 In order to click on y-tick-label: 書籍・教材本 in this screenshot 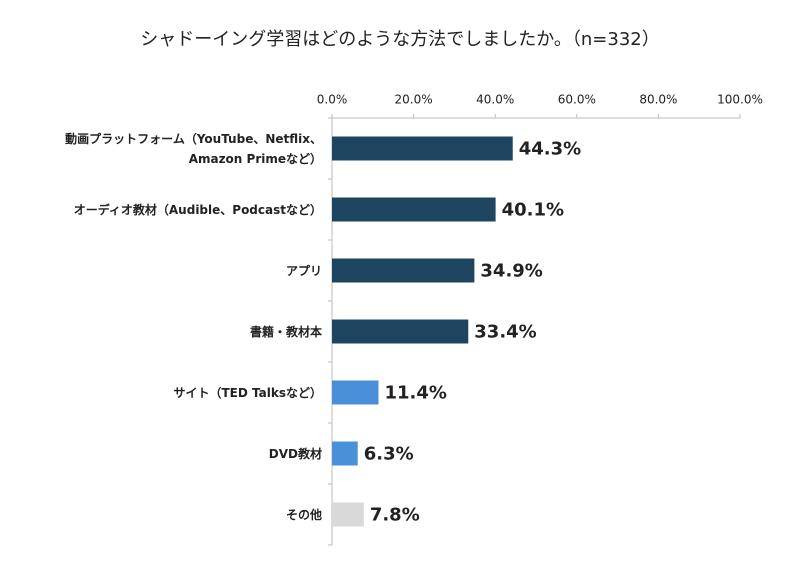, I will do `click(285, 331)`.